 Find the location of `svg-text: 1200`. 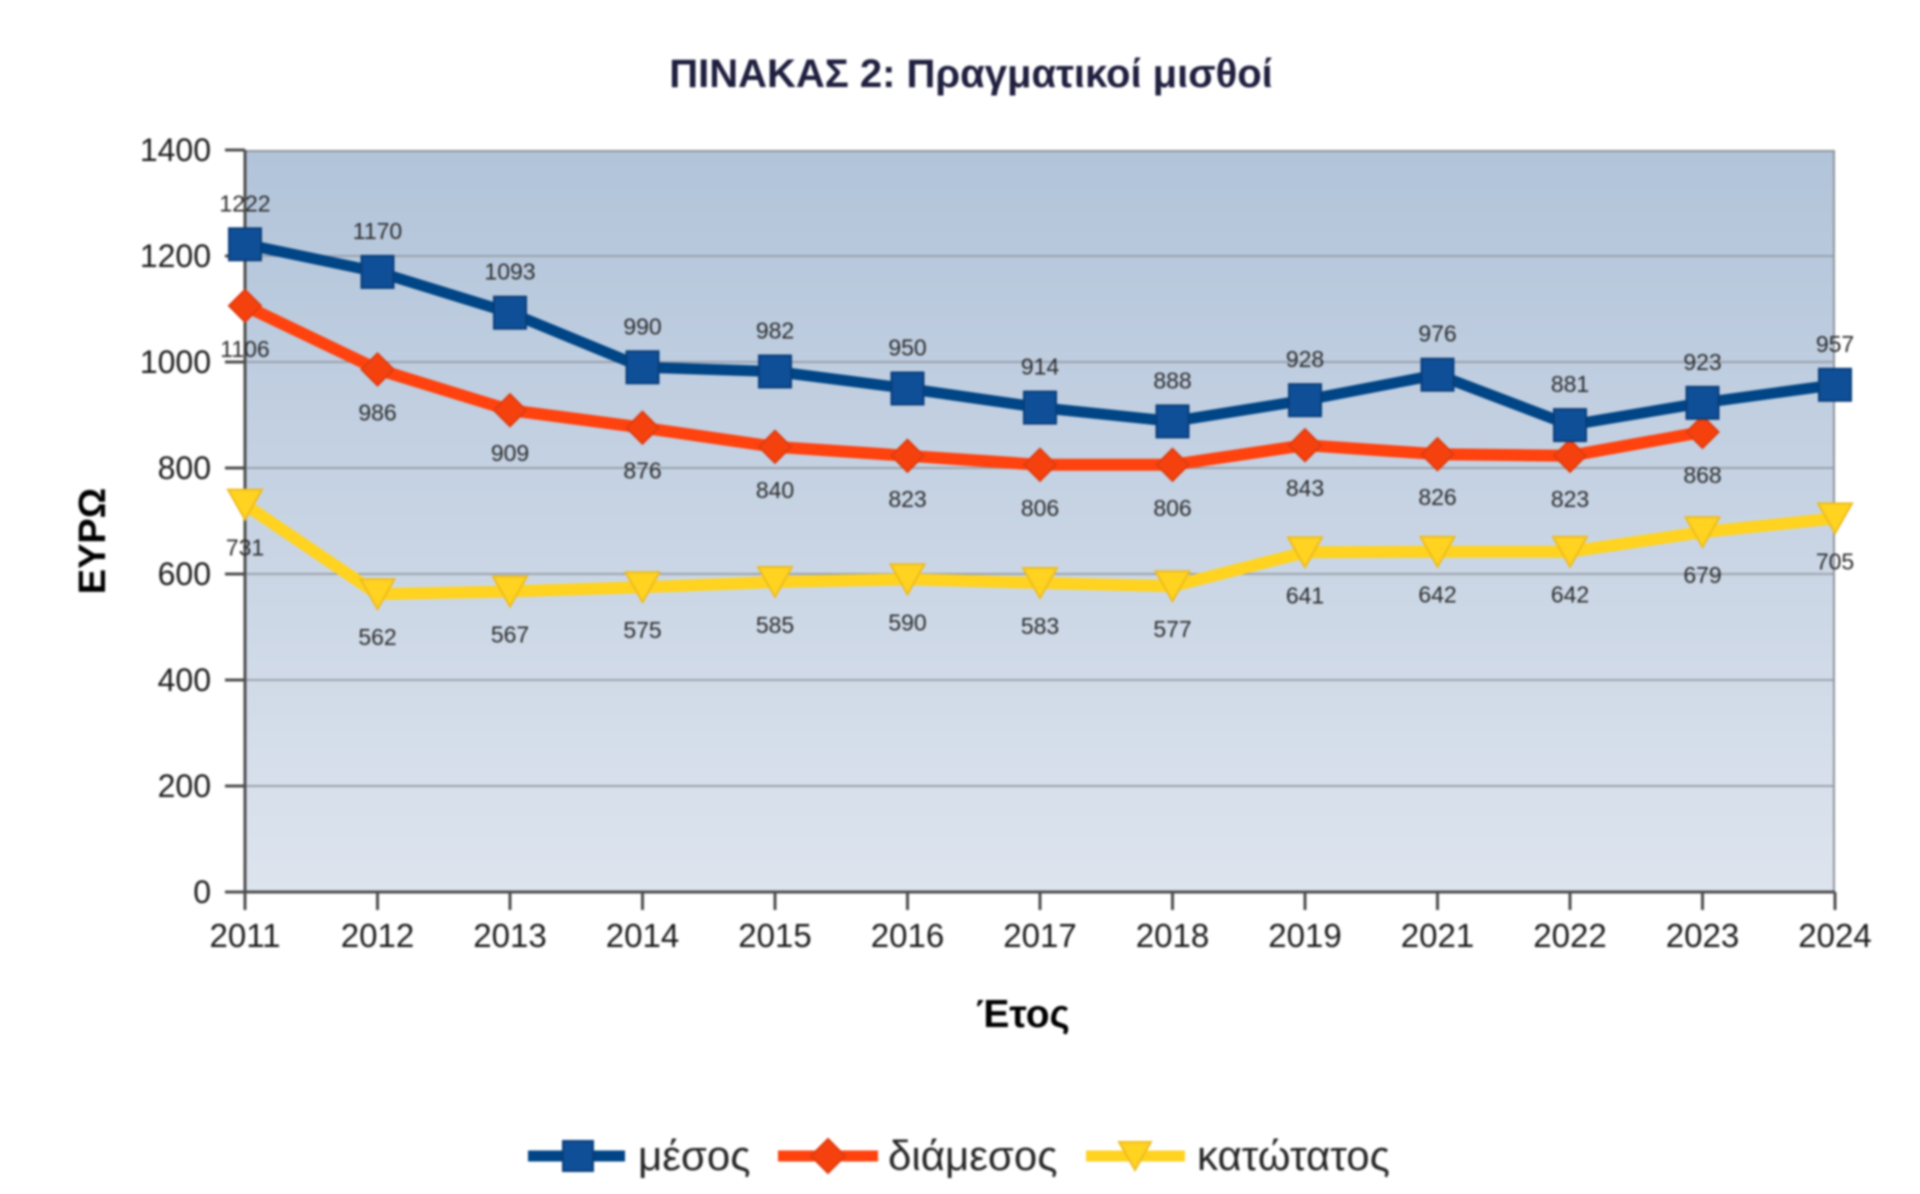

svg-text: 1200 is located at coordinates (175, 256).